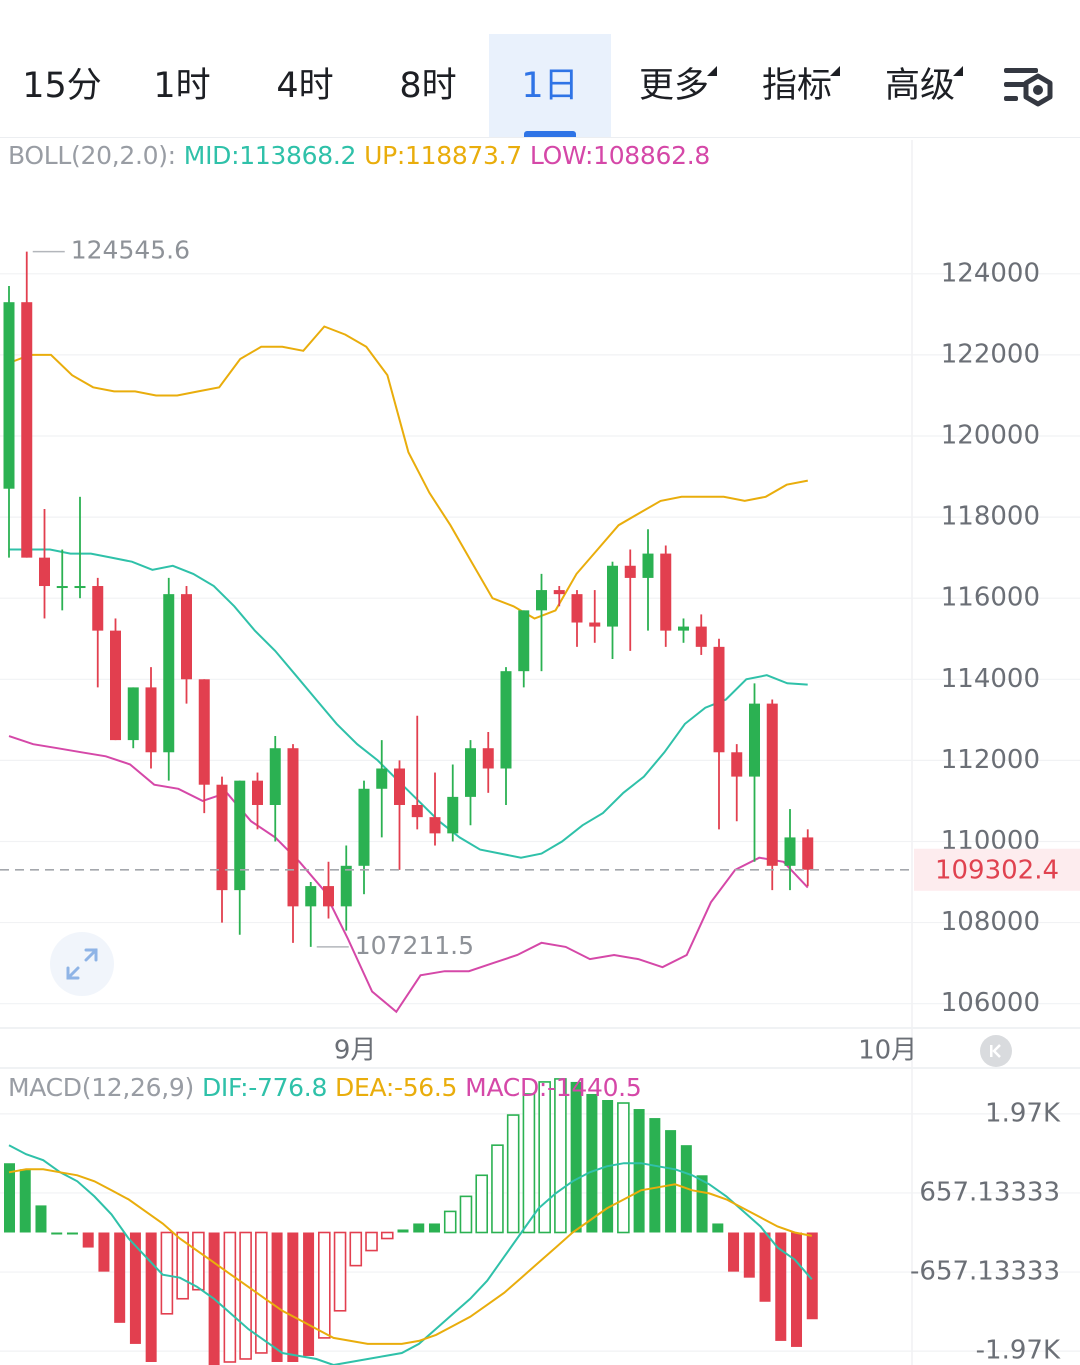  I want to click on chart-settings-icon, so click(1028, 87).